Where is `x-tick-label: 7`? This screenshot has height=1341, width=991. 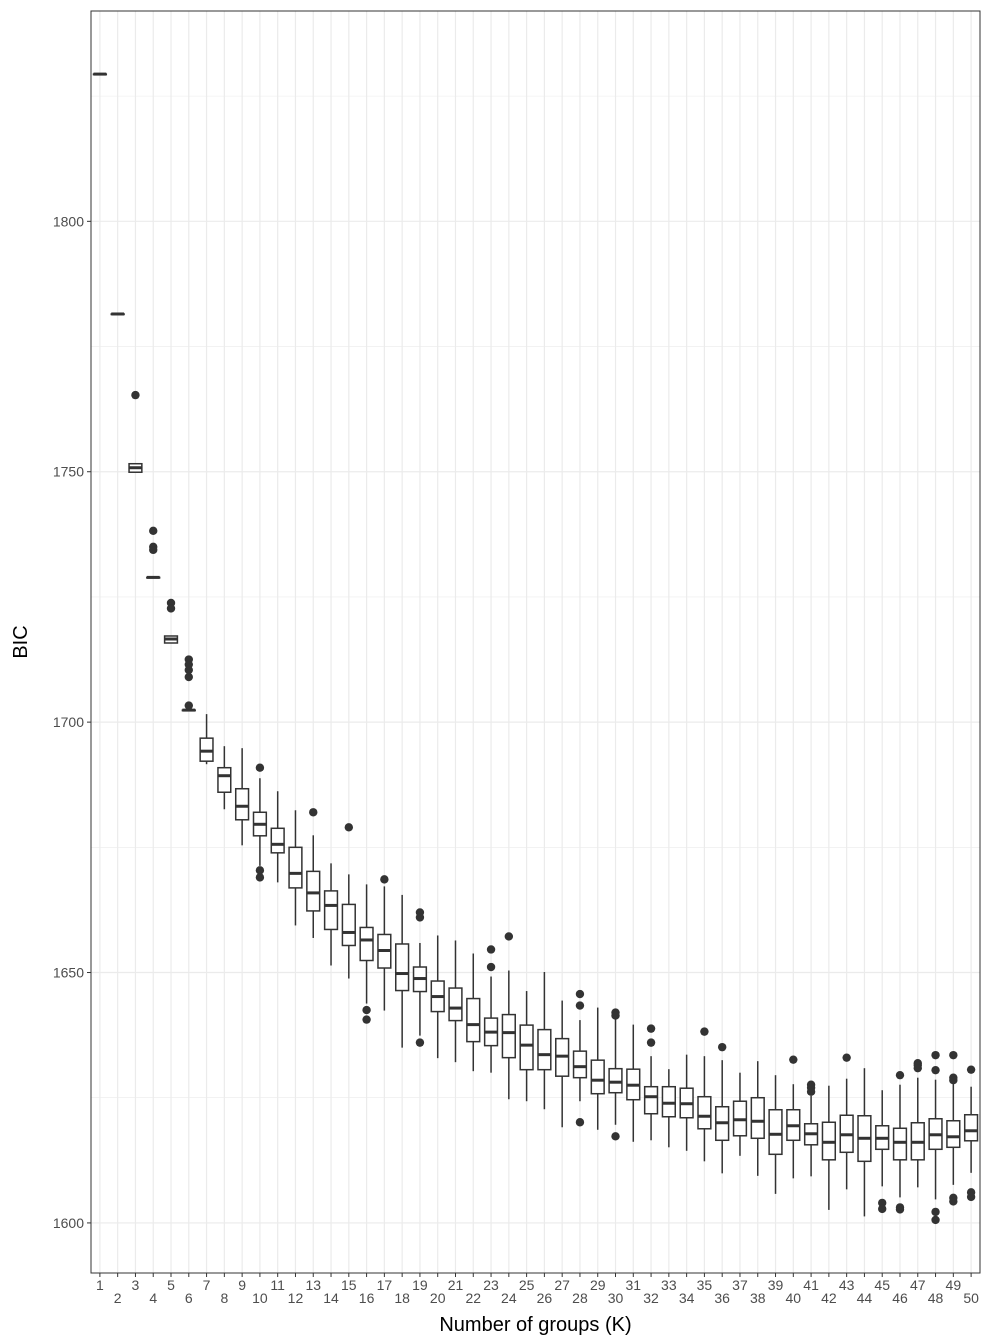
x-tick-label: 7 is located at coordinates (207, 1285).